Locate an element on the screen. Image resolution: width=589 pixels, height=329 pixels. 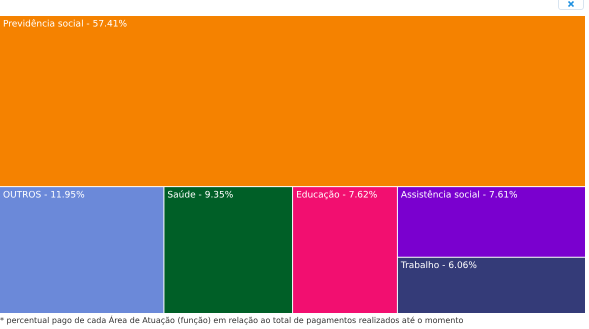
category-label: Trabalho - is located at coordinates (423, 266).